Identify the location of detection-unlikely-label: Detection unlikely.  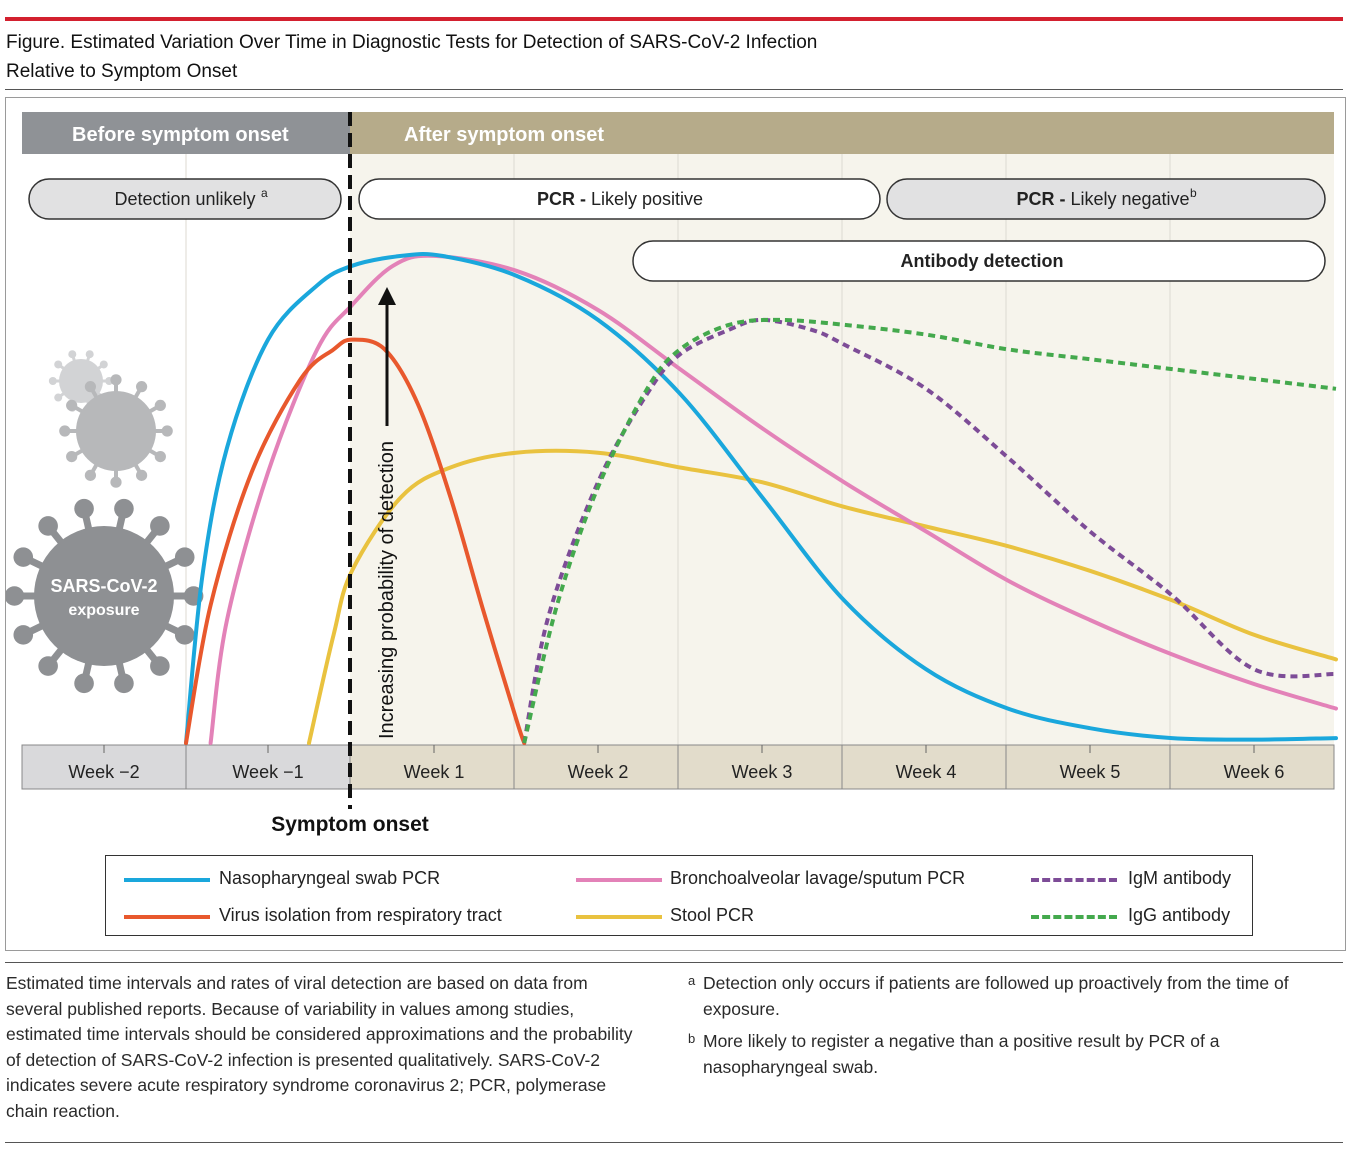
(184, 199).